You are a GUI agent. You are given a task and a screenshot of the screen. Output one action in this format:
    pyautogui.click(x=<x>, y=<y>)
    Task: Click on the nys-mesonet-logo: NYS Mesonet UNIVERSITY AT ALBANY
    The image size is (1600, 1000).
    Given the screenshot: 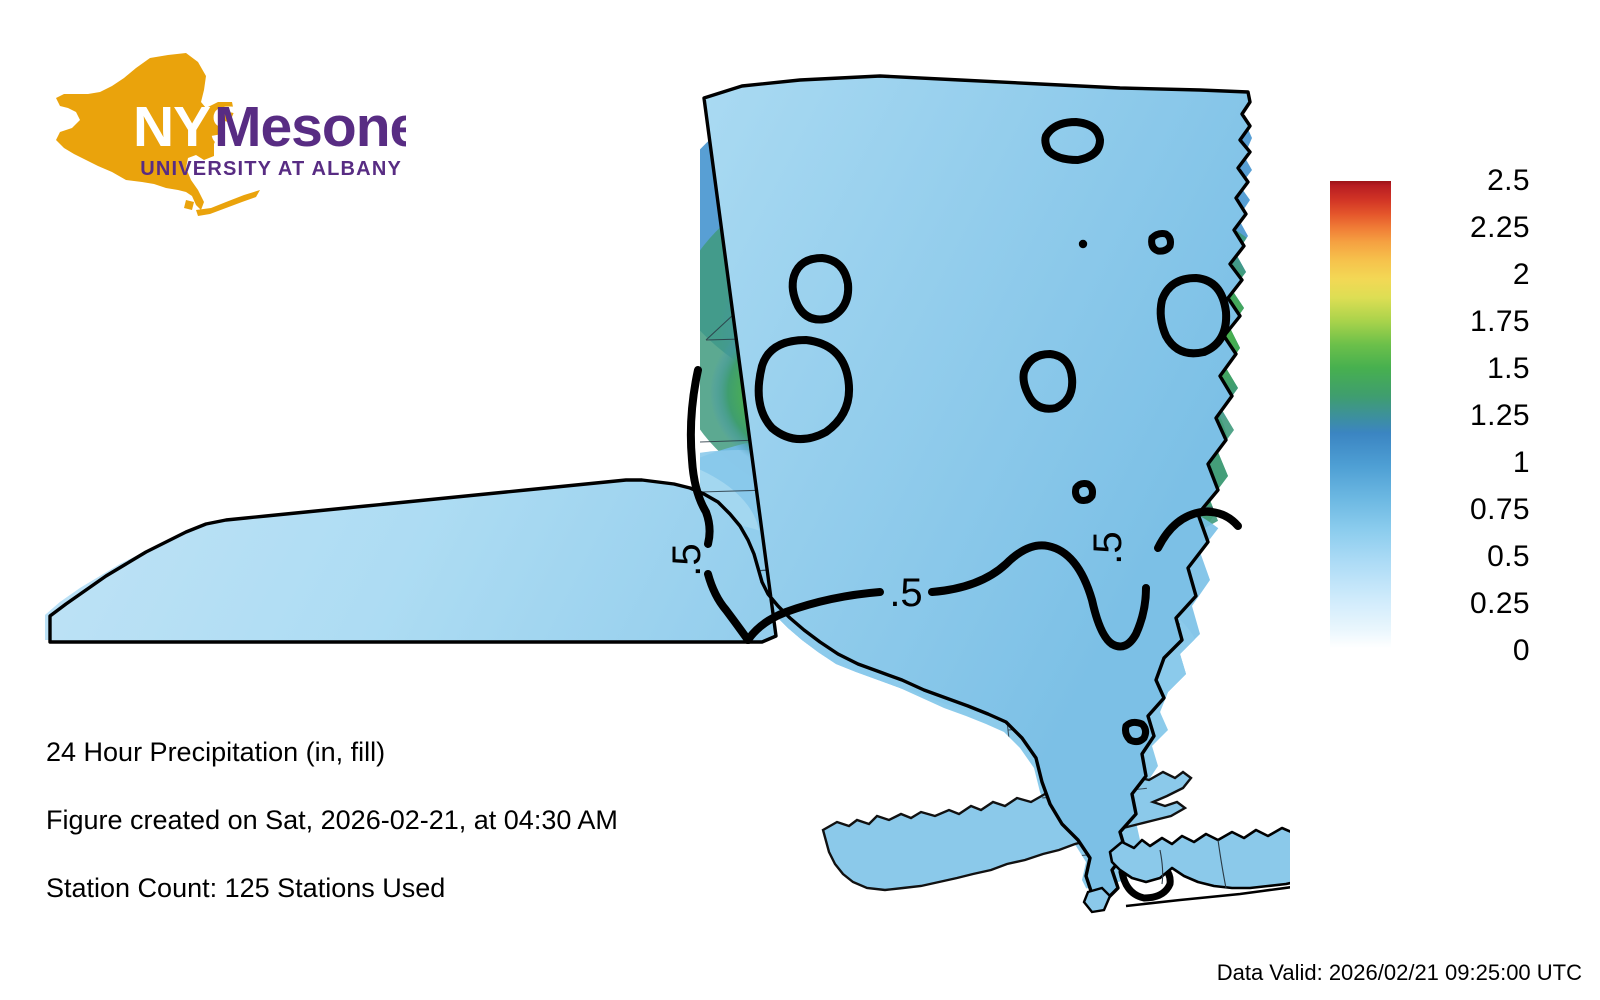 What is the action you would take?
    pyautogui.click(x=226, y=142)
    